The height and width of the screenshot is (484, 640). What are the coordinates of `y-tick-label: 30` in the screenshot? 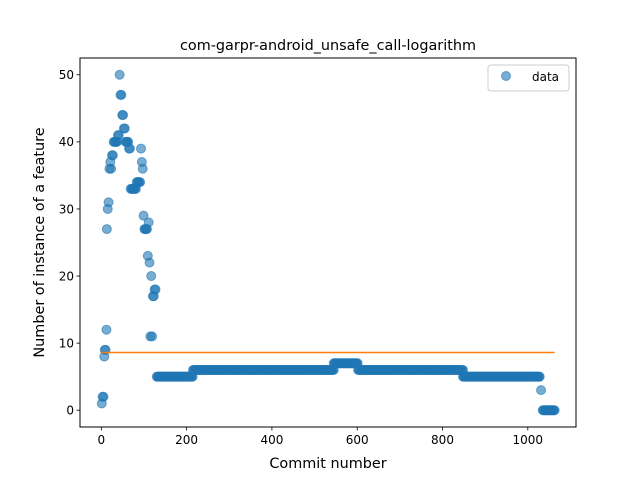 It's located at (66, 209).